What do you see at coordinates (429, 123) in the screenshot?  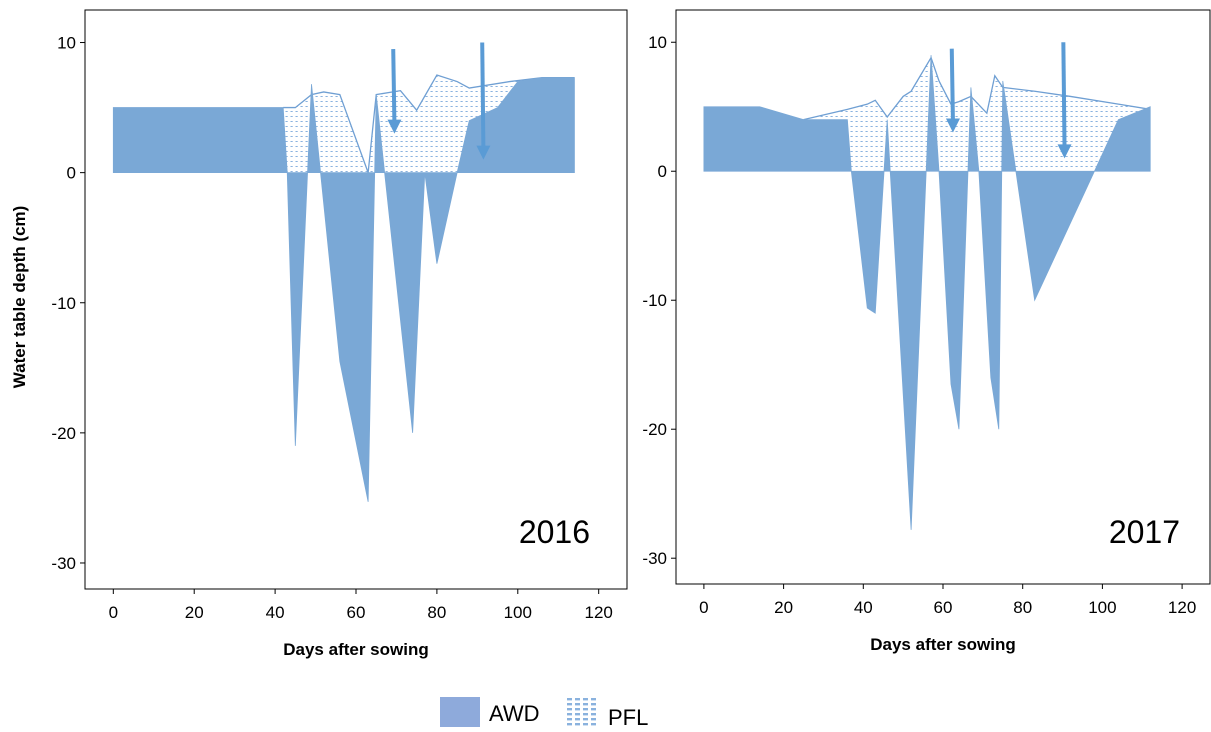 I see `pfl-line-2016` at bounding box center [429, 123].